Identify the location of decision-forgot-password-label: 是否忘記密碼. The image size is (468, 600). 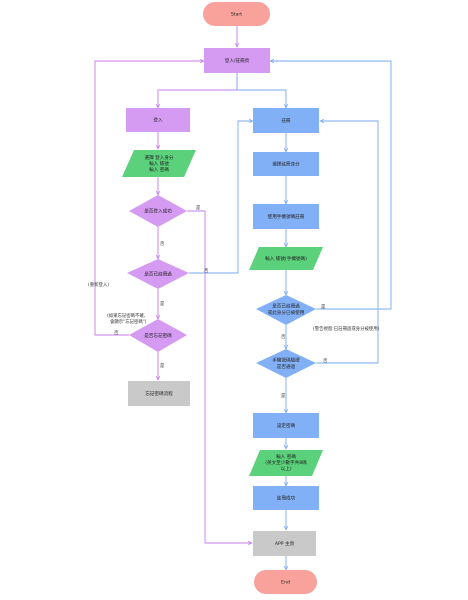
(158, 335).